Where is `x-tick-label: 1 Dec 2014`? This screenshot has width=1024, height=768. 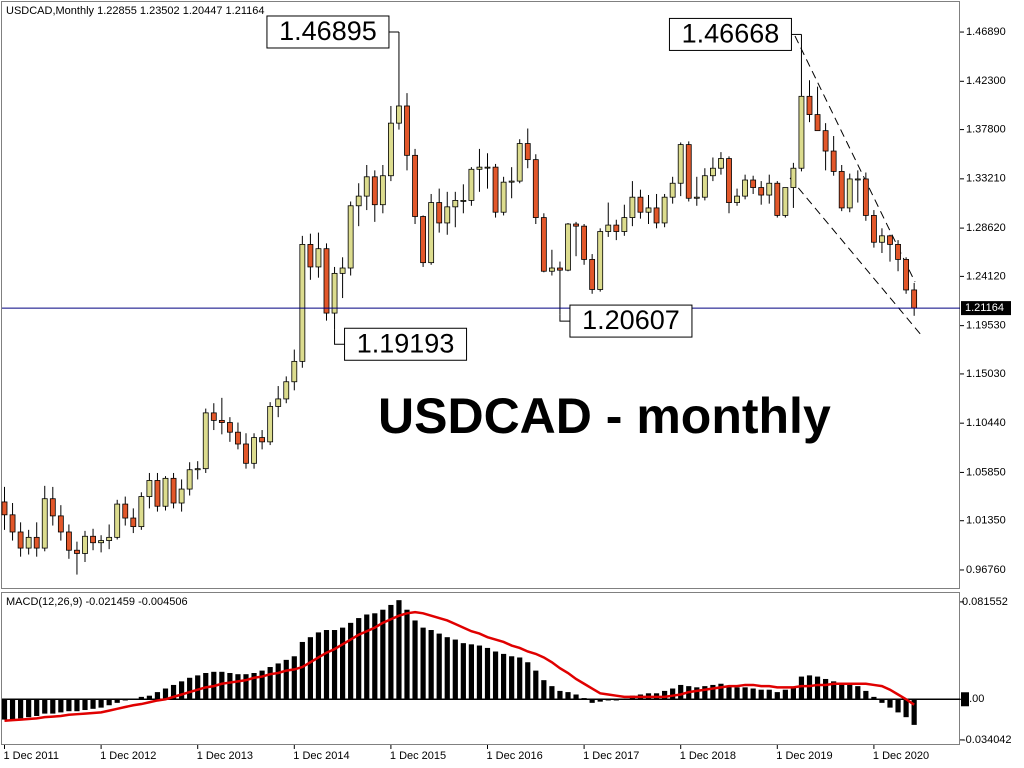 x-tick-label: 1 Dec 2014 is located at coordinates (321, 756).